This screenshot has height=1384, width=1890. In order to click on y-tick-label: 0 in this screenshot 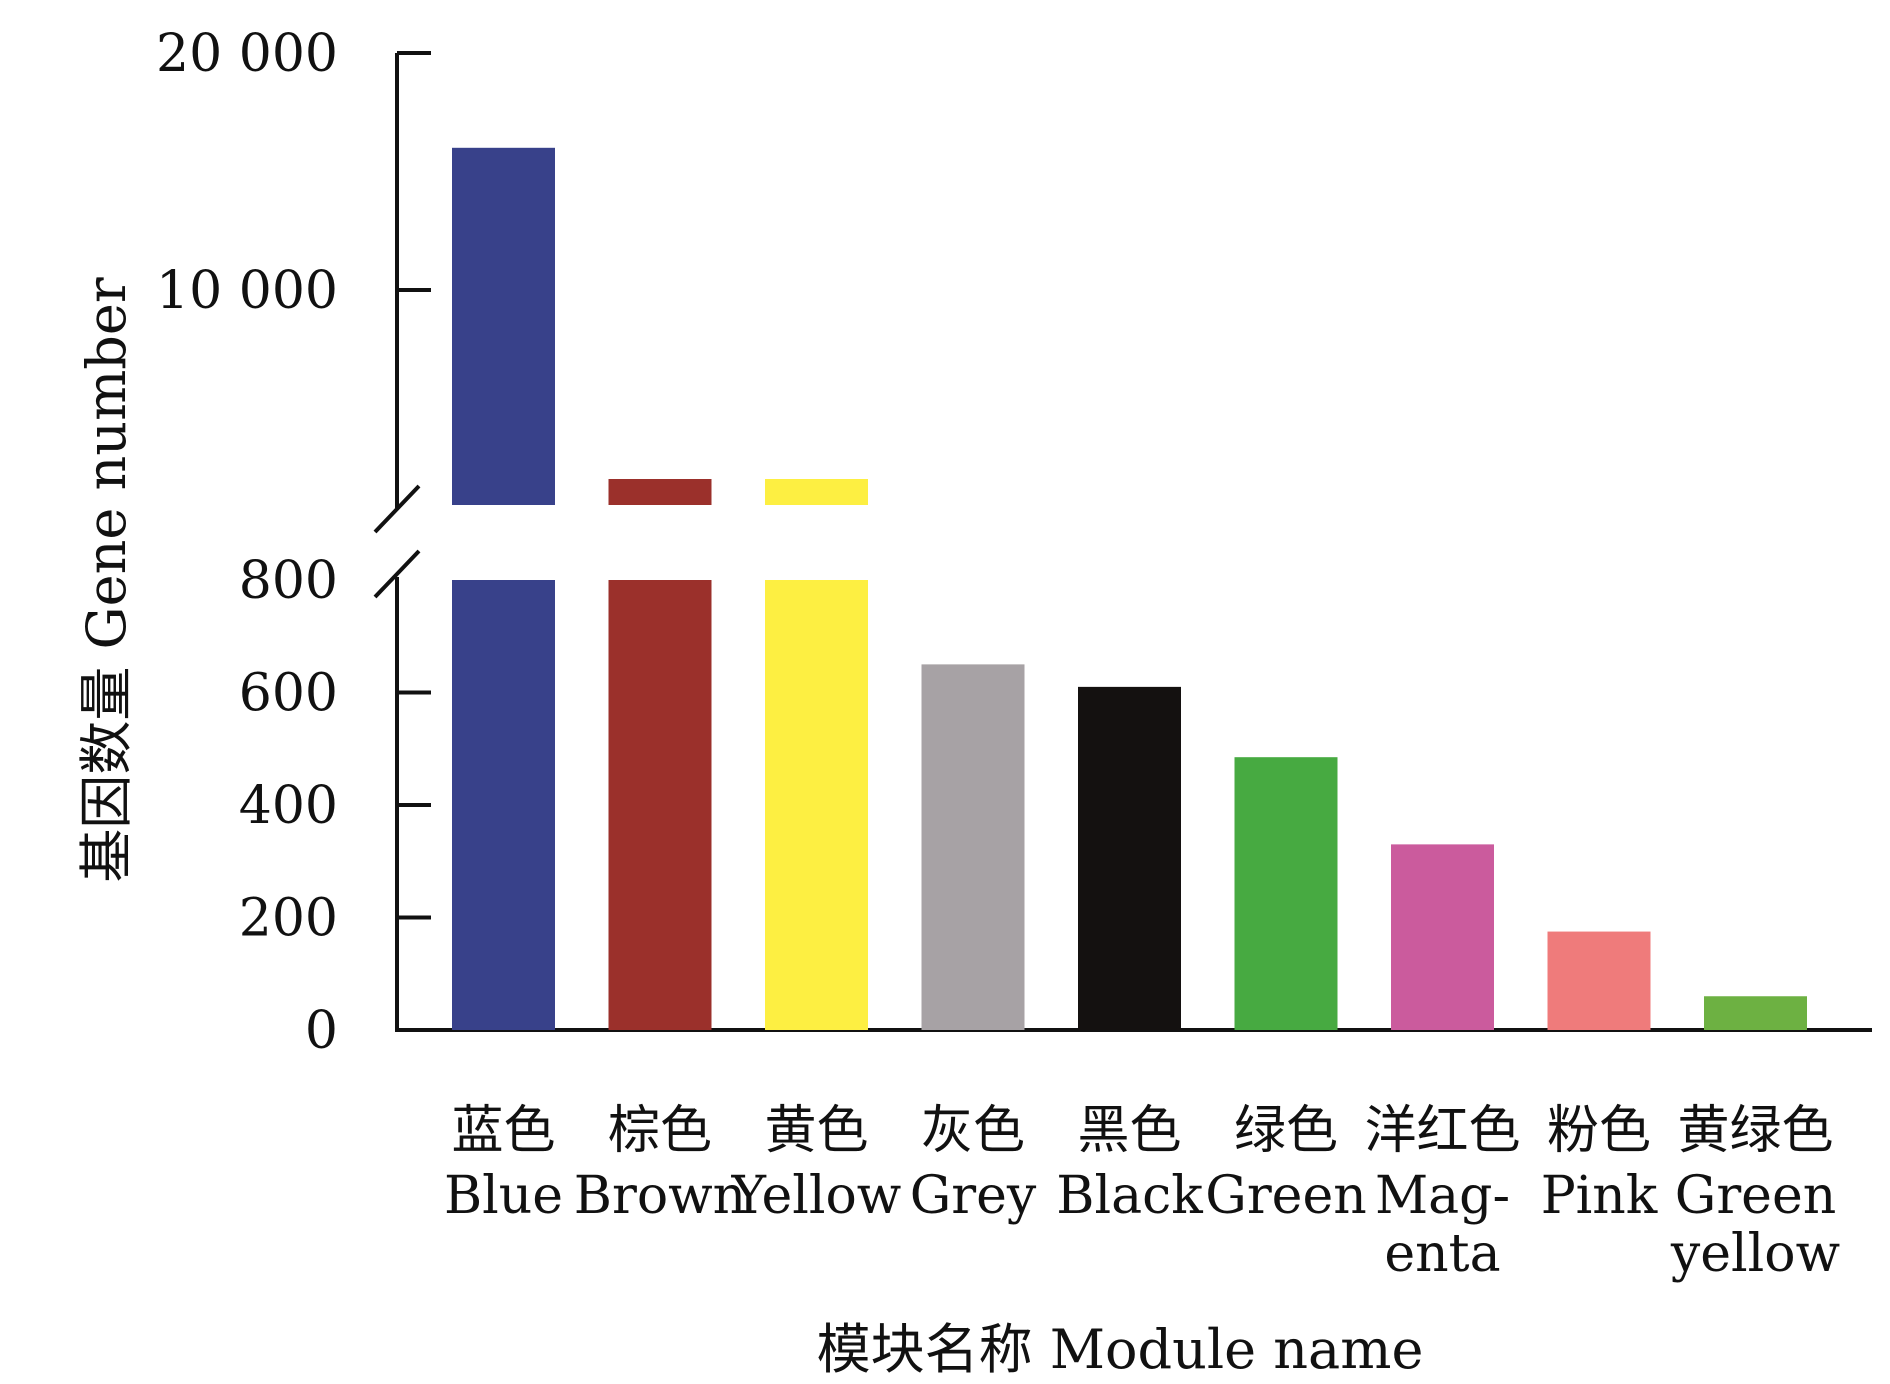, I will do `click(321, 1031)`.